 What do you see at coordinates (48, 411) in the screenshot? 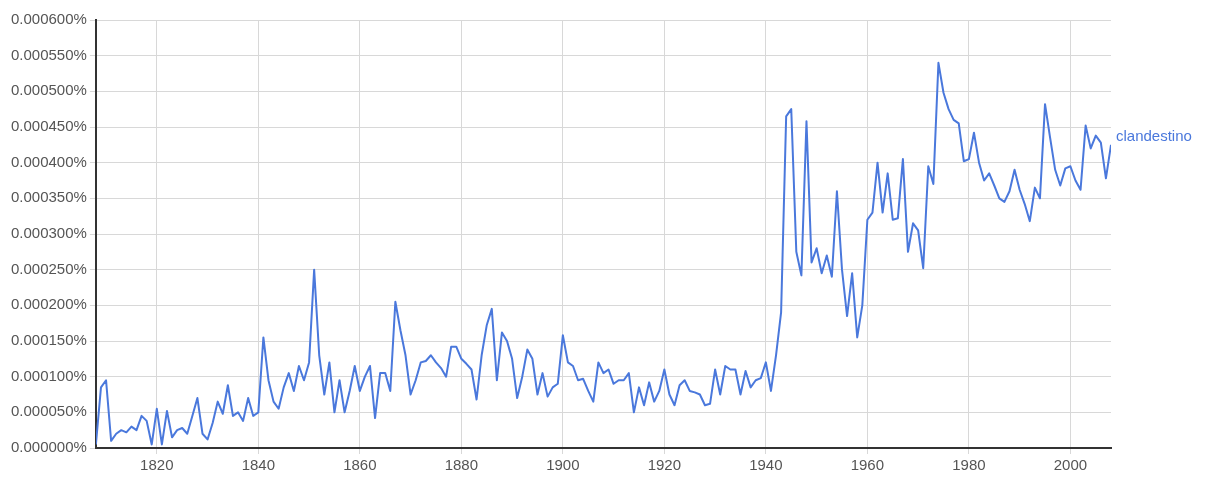
I see `y-tick-label: 0.000050%` at bounding box center [48, 411].